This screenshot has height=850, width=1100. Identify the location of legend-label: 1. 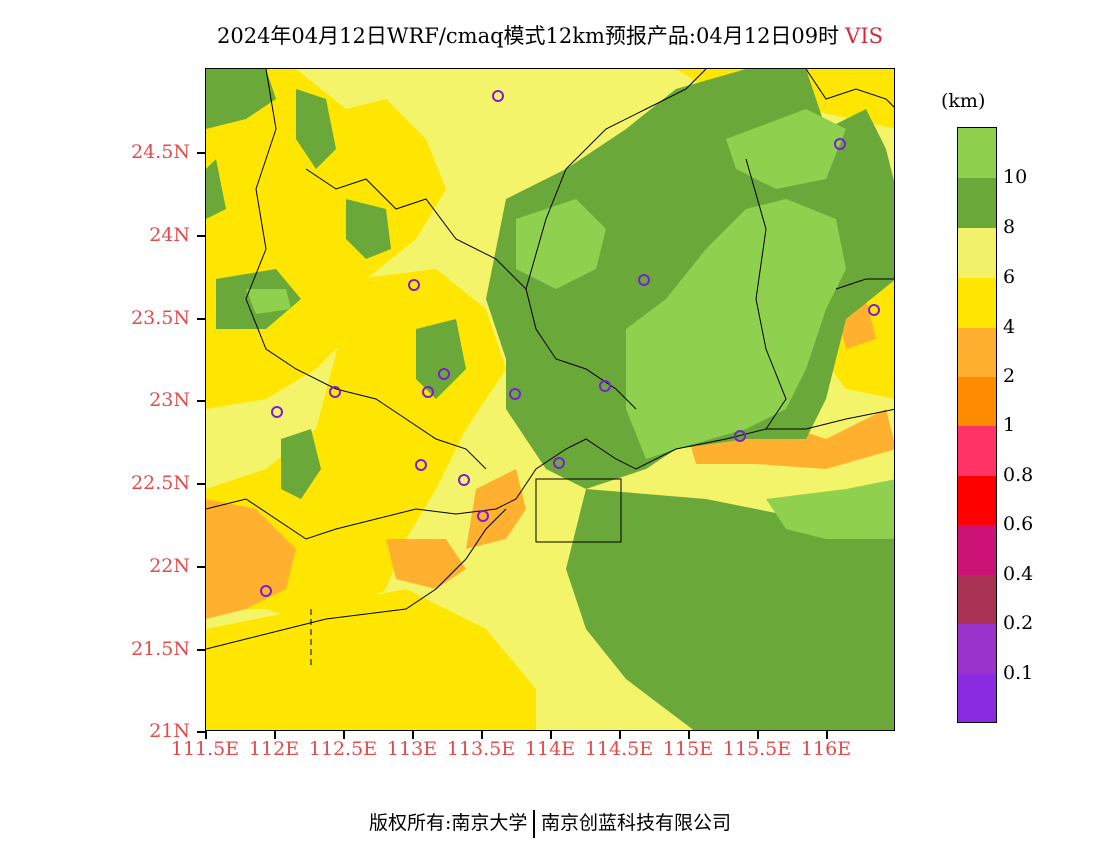
(1009, 425).